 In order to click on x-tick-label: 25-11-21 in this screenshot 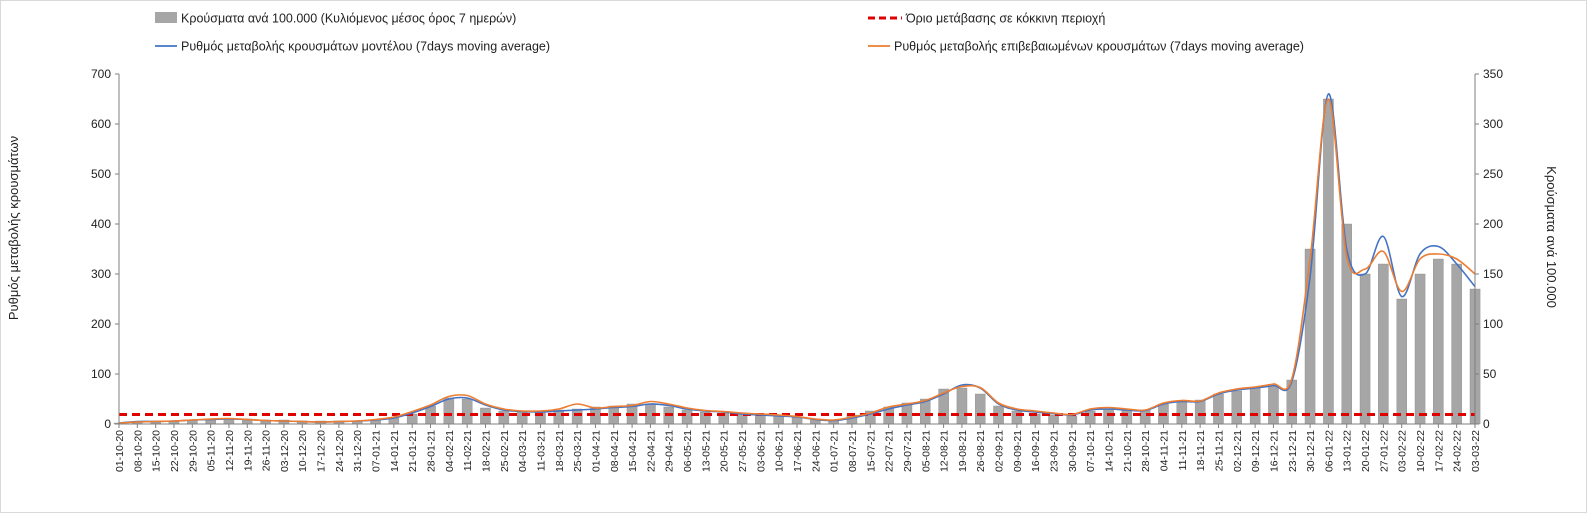, I will do `click(1220, 450)`.